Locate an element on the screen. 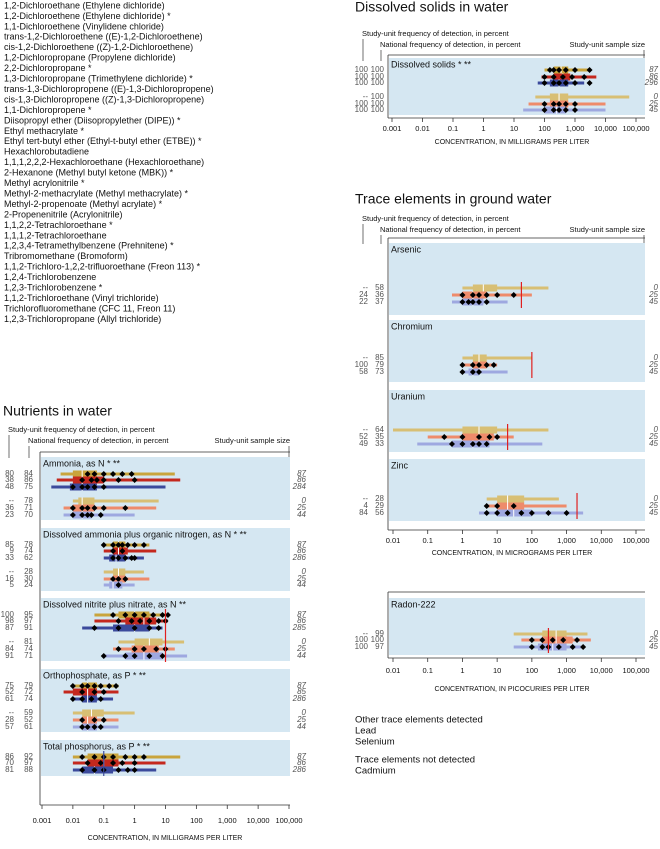 The height and width of the screenshot is (849, 660). x-tick-label: 0.001 is located at coordinates (392, 128).